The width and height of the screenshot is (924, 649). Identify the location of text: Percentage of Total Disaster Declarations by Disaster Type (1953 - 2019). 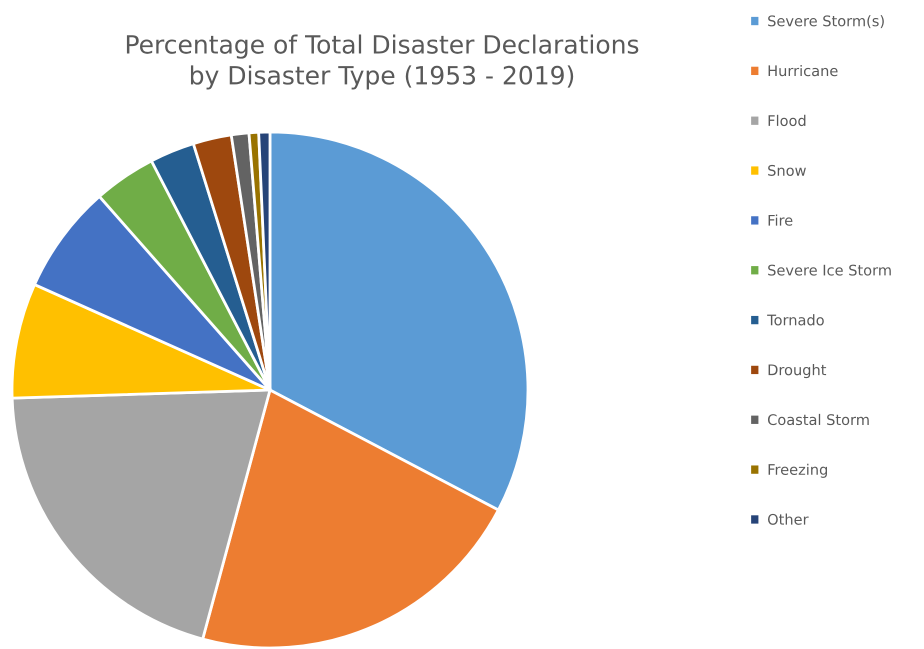
(382, 62).